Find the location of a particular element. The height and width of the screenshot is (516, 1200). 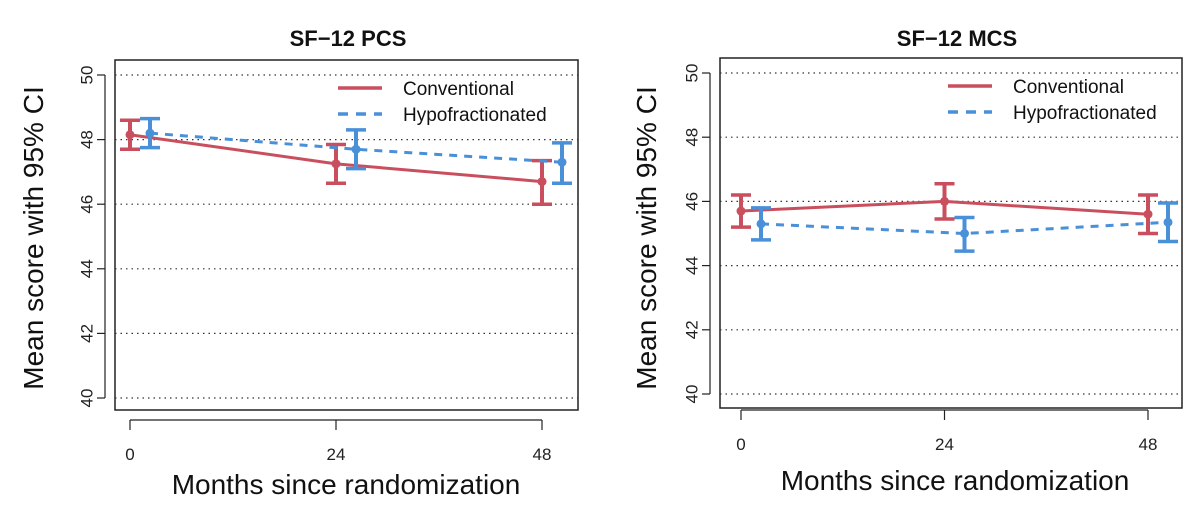

chart-title: SF−12 PCS is located at coordinates (348, 38).